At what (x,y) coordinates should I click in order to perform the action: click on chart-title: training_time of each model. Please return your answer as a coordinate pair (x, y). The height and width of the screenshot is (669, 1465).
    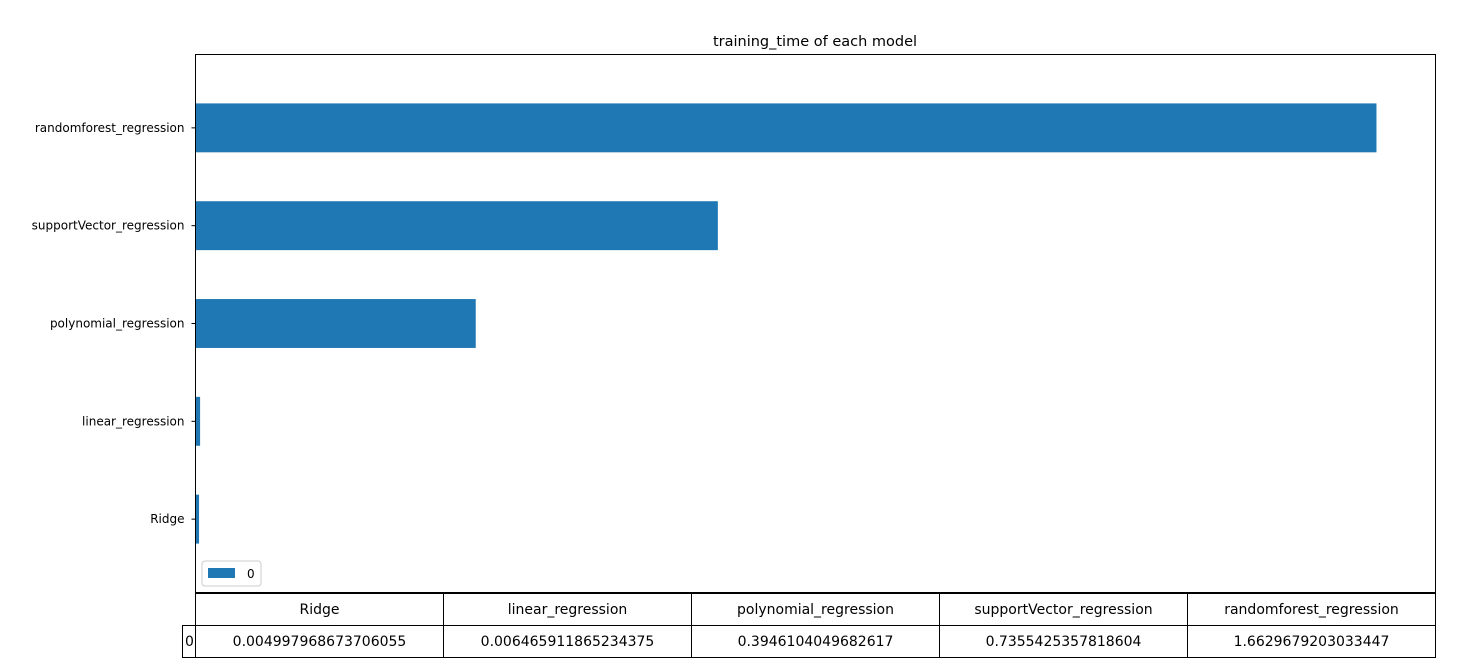
    Looking at the image, I should click on (815, 42).